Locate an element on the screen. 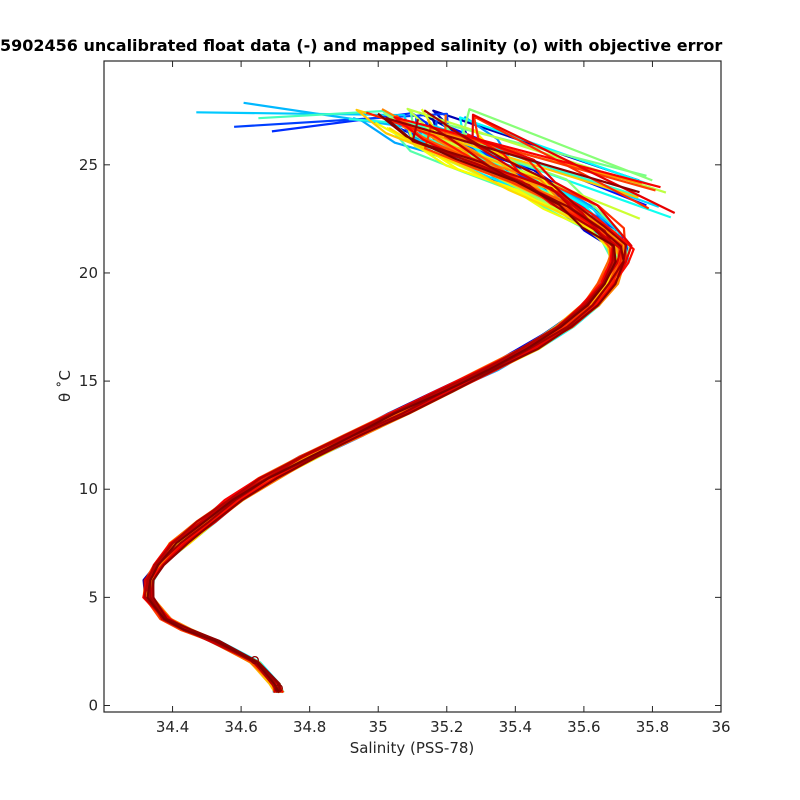  y-axis-label: θ ˚C is located at coordinates (65, 386).